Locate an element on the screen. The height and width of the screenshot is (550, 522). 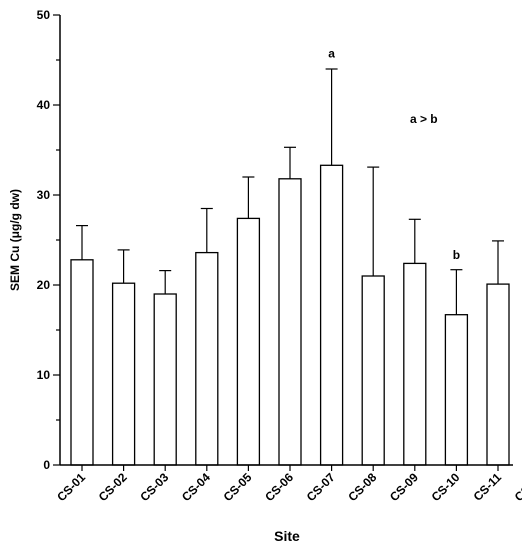
x-tick-label: CS-09 is located at coordinates (404, 487).